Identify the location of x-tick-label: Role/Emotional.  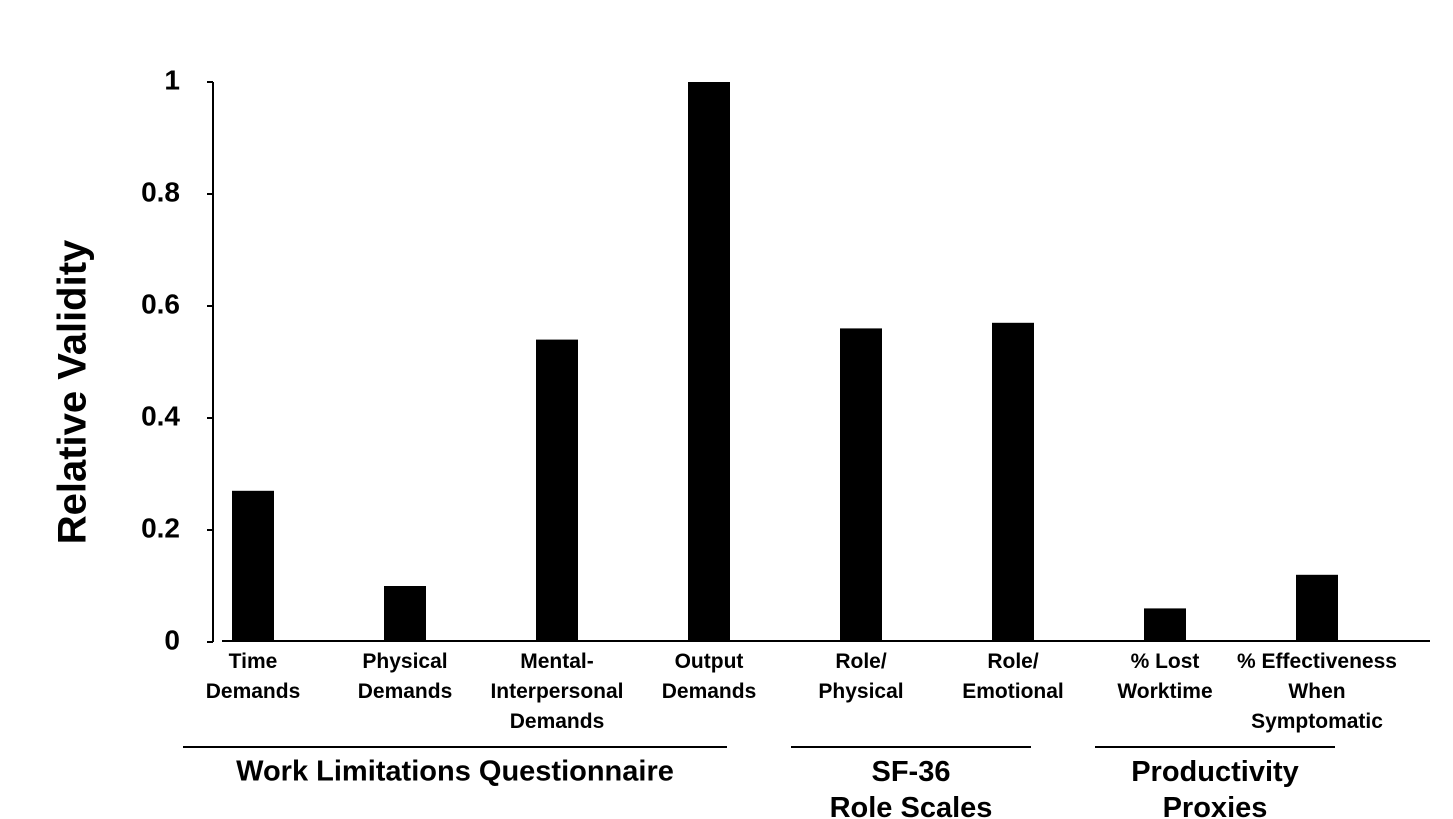
(1013, 676).